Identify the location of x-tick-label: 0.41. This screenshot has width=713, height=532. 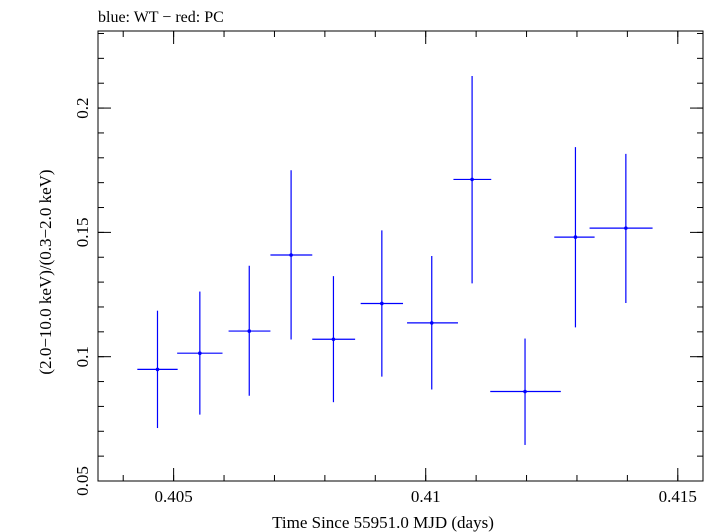
(426, 496).